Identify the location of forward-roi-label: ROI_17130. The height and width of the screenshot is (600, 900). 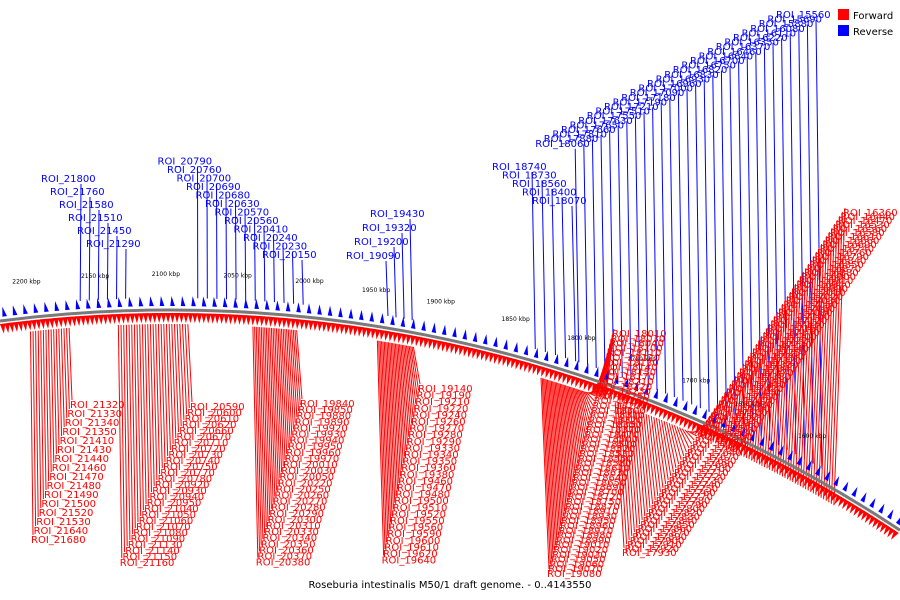
(797, 325).